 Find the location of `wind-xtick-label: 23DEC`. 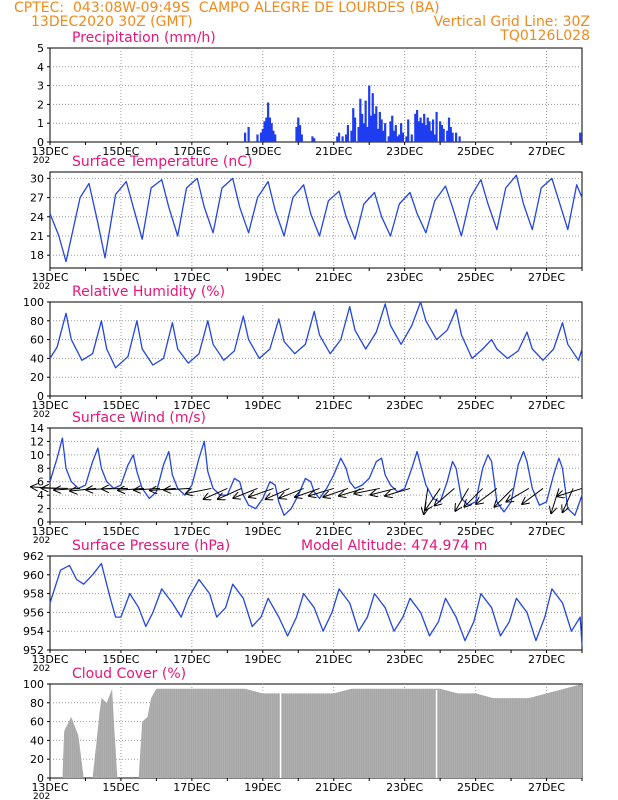

wind-xtick-label: 23DEC is located at coordinates (404, 531).